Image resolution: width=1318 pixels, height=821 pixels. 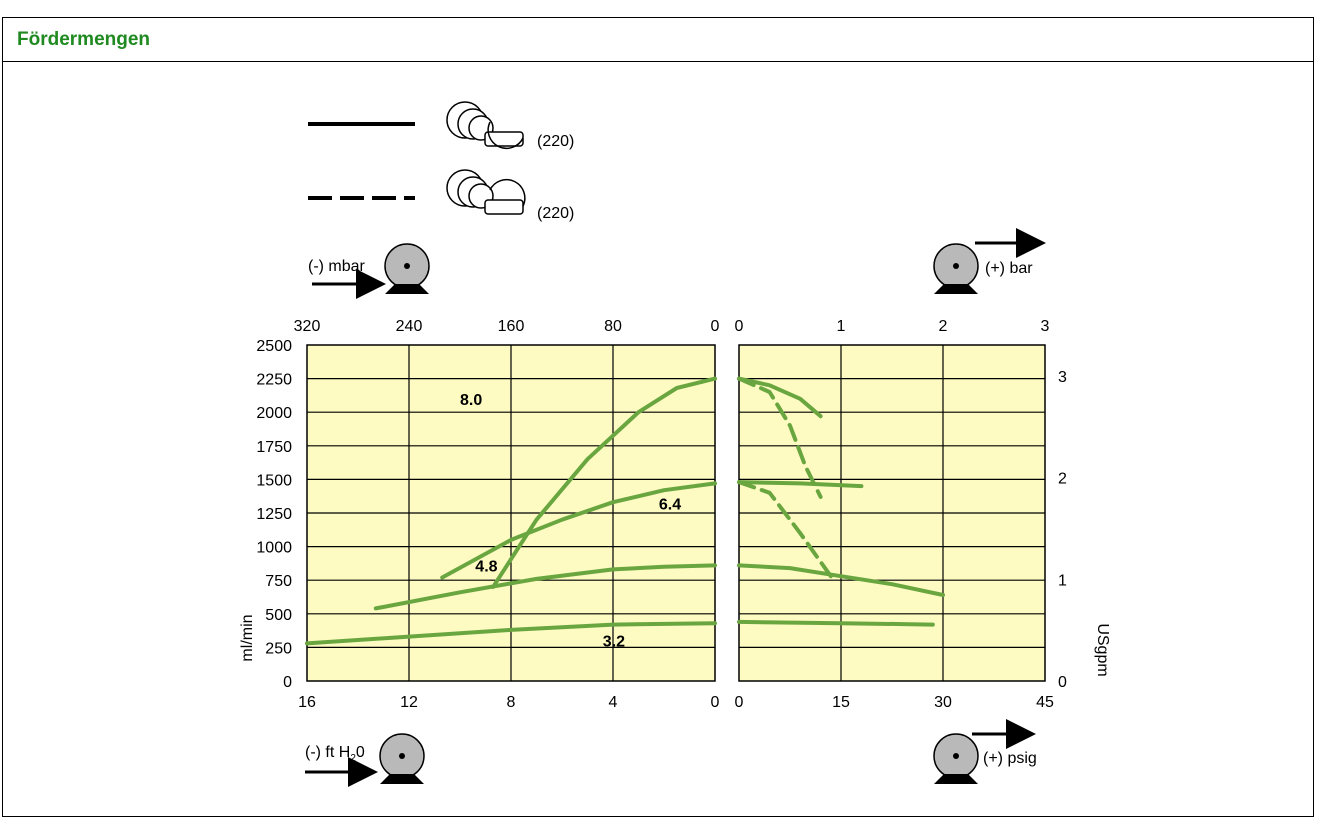 What do you see at coordinates (511, 326) in the screenshot?
I see `x-top-tick-label: 160` at bounding box center [511, 326].